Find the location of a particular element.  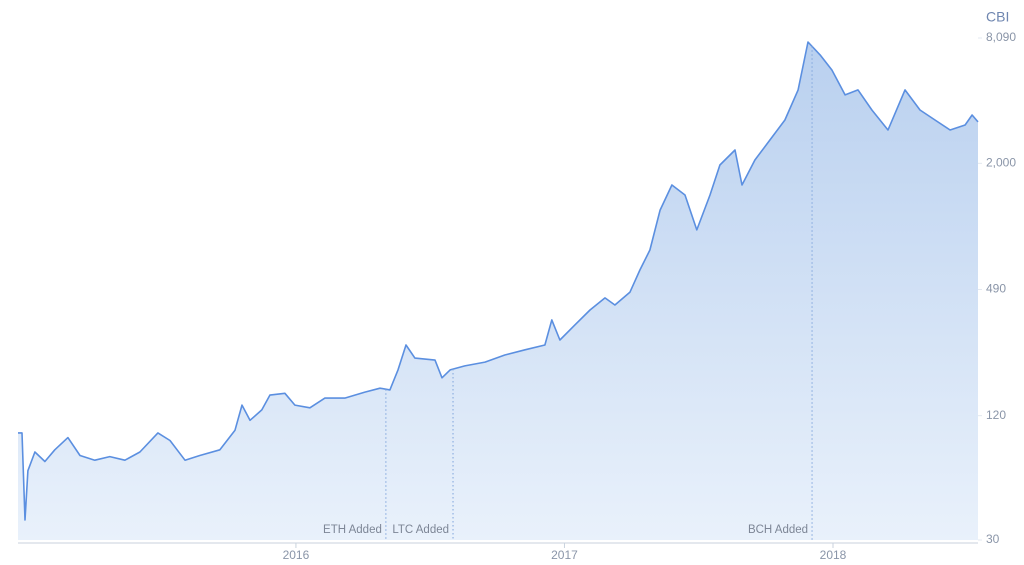

y-tick-label: 2,000 is located at coordinates (1001, 163).